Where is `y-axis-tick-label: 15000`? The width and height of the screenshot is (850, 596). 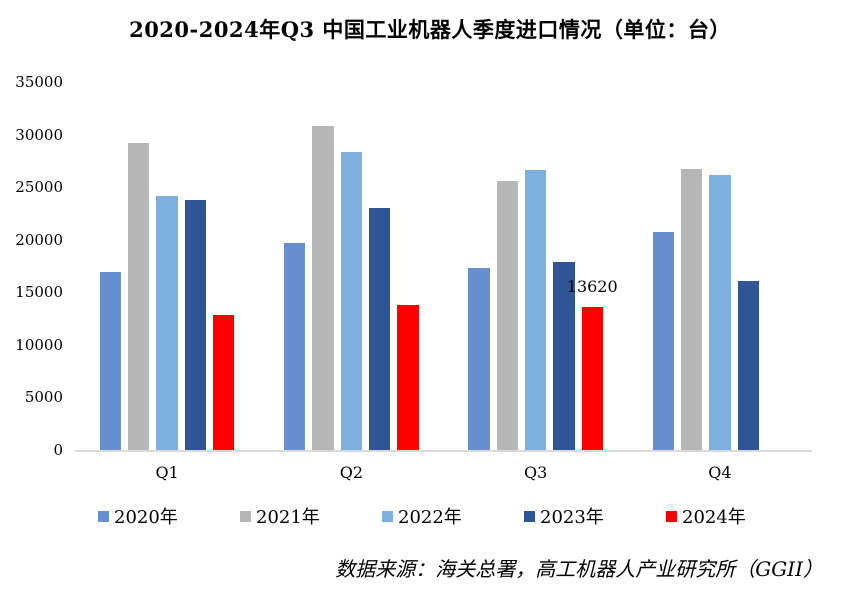
y-axis-tick-label: 15000 is located at coordinates (39, 292).